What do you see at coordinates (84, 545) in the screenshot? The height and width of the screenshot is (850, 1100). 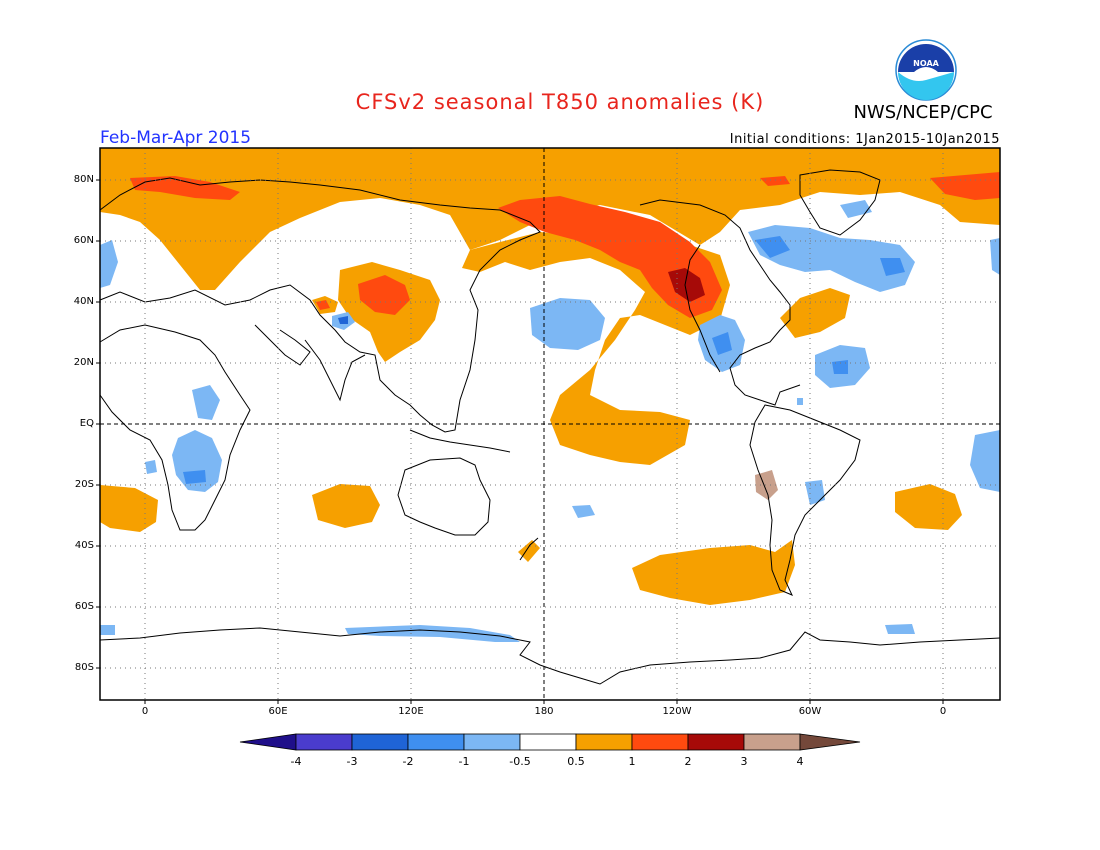 I see `lat-label: 40S` at bounding box center [84, 545].